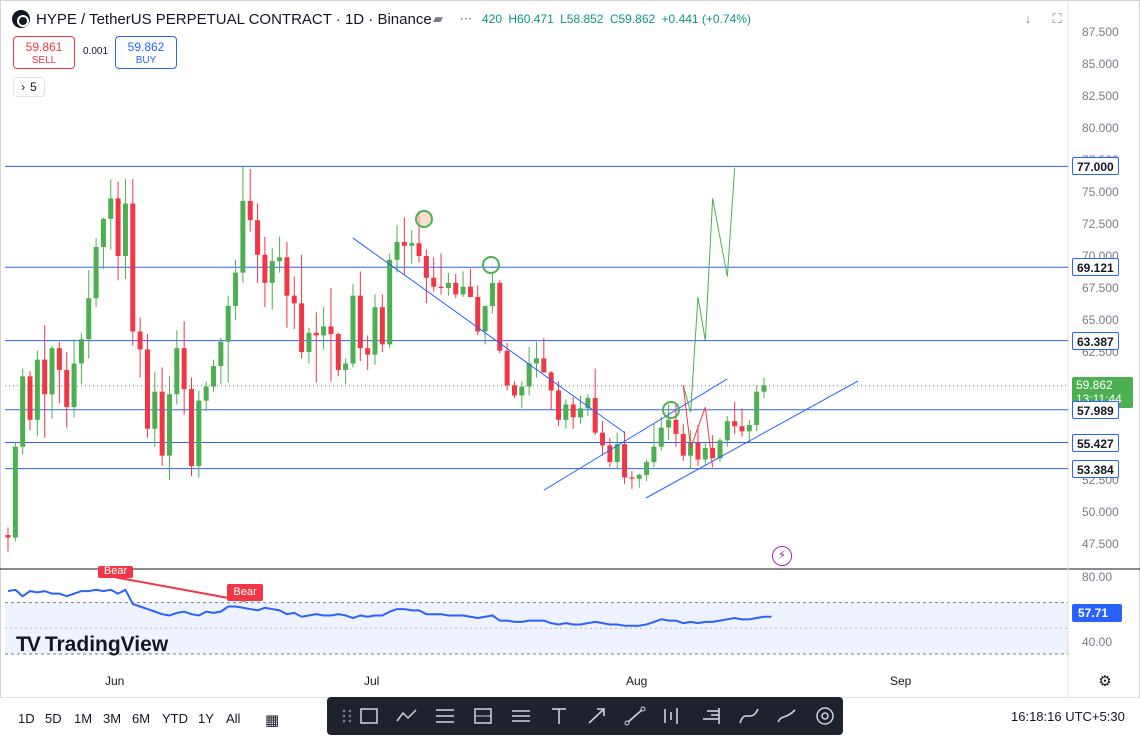 The image size is (1140, 737). Describe the element at coordinates (1028, 18) in the screenshot. I see `chevron-down-icon: ↓` at that location.